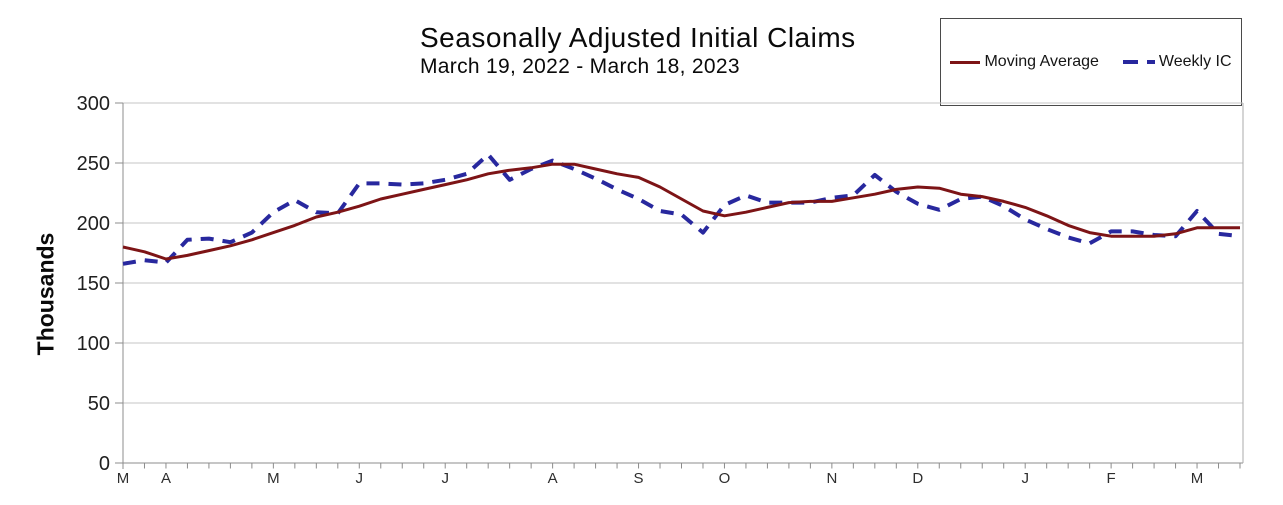 This screenshot has width=1283, height=505. Describe the element at coordinates (1111, 478) in the screenshot. I see `x-month-label: F` at that location.